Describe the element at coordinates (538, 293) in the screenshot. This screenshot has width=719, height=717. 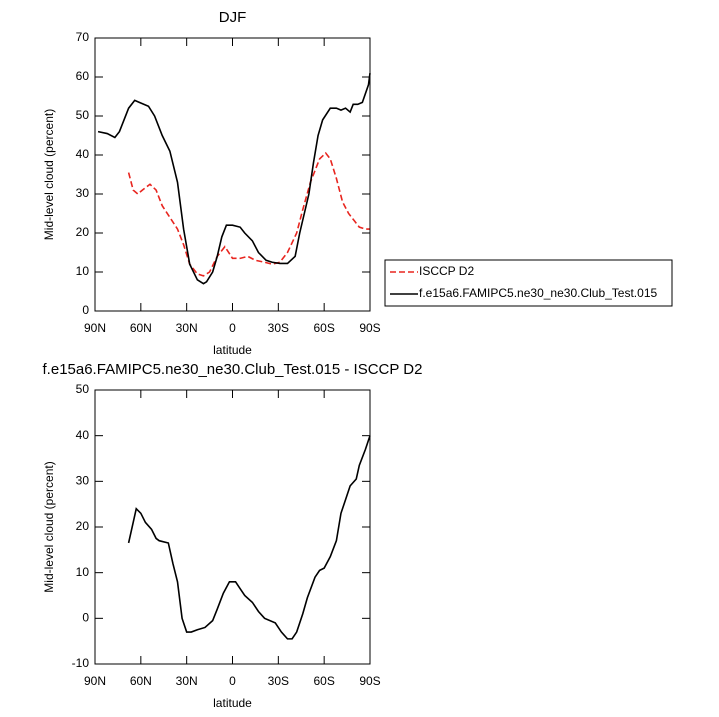
I see `legend-label: f.e15a6.FAMIPC5.ne30_ne30.Club_Test.015` at that location.